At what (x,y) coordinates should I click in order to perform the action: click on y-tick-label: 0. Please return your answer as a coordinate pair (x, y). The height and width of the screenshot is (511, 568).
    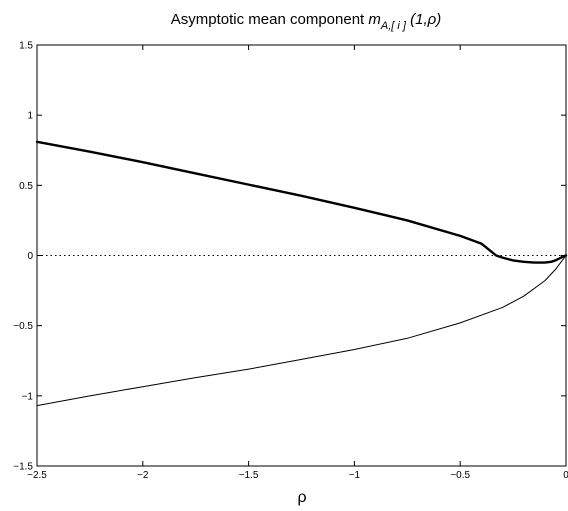
    Looking at the image, I should click on (30, 256).